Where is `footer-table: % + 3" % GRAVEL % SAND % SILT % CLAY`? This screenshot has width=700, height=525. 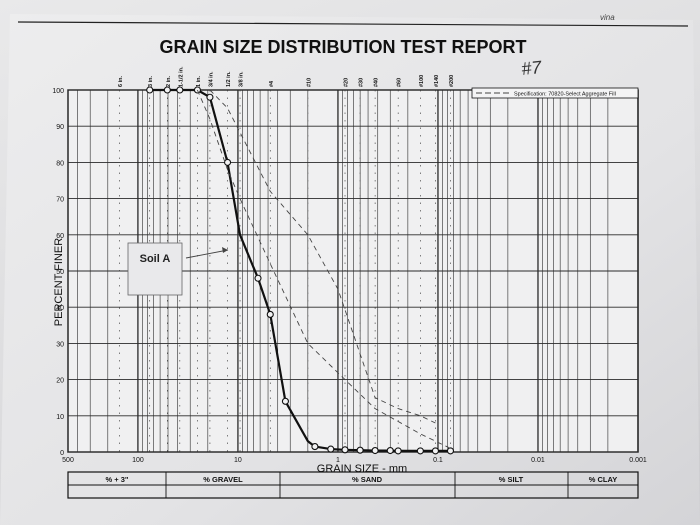 footer-table: % + 3" % GRAVEL % SAND % SILT % CLAY is located at coordinates (353, 485).